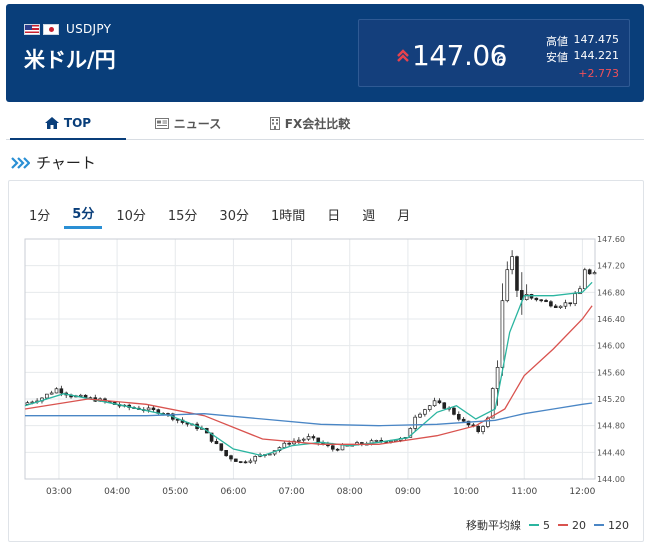 Image resolution: width=650 pixels, height=542 pixels. What do you see at coordinates (70, 60) in the screenshot?
I see `pair-name: 米ドル/円` at bounding box center [70, 60].